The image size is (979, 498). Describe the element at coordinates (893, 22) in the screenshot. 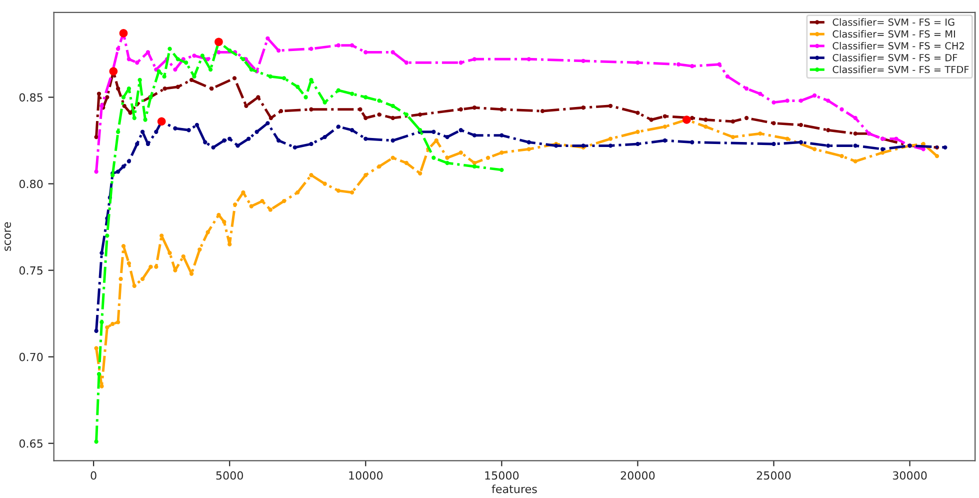

I see `legend-label: Classifier= SVM - FS = IG` at that location.